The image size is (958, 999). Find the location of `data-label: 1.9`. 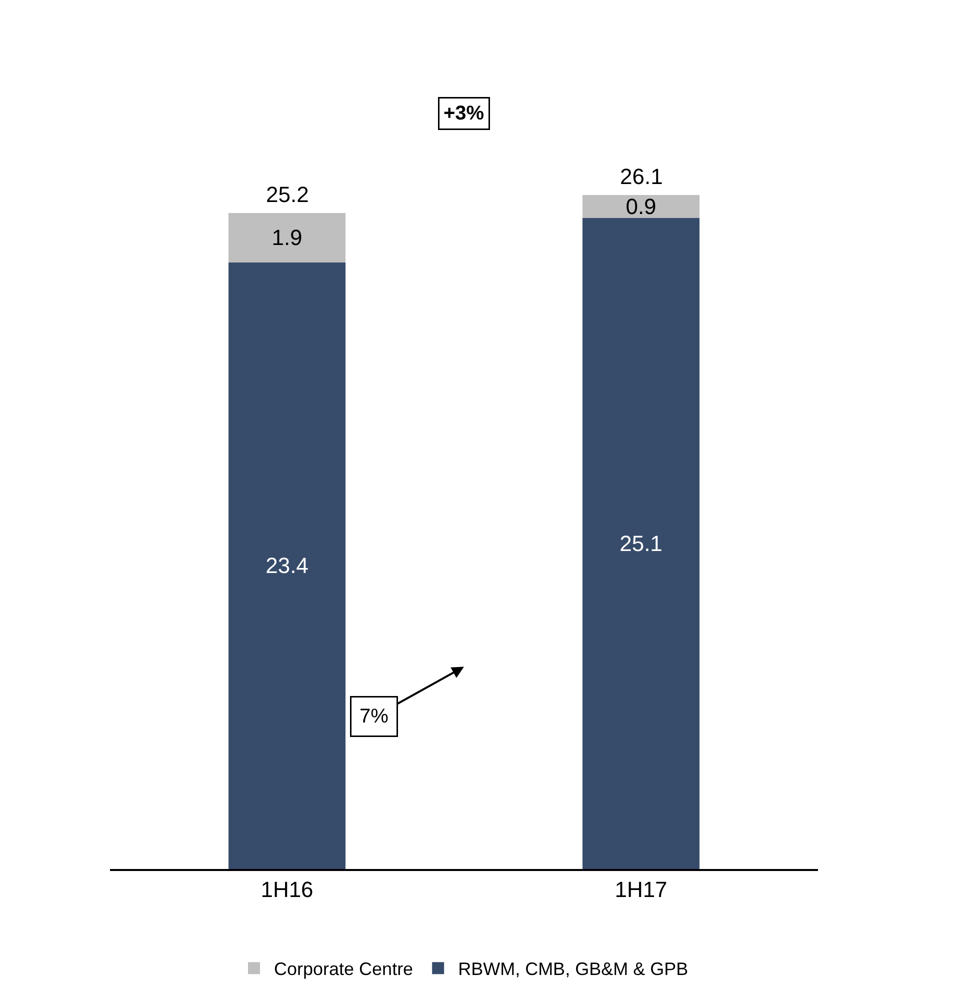

data-label: 1.9 is located at coordinates (287, 237).